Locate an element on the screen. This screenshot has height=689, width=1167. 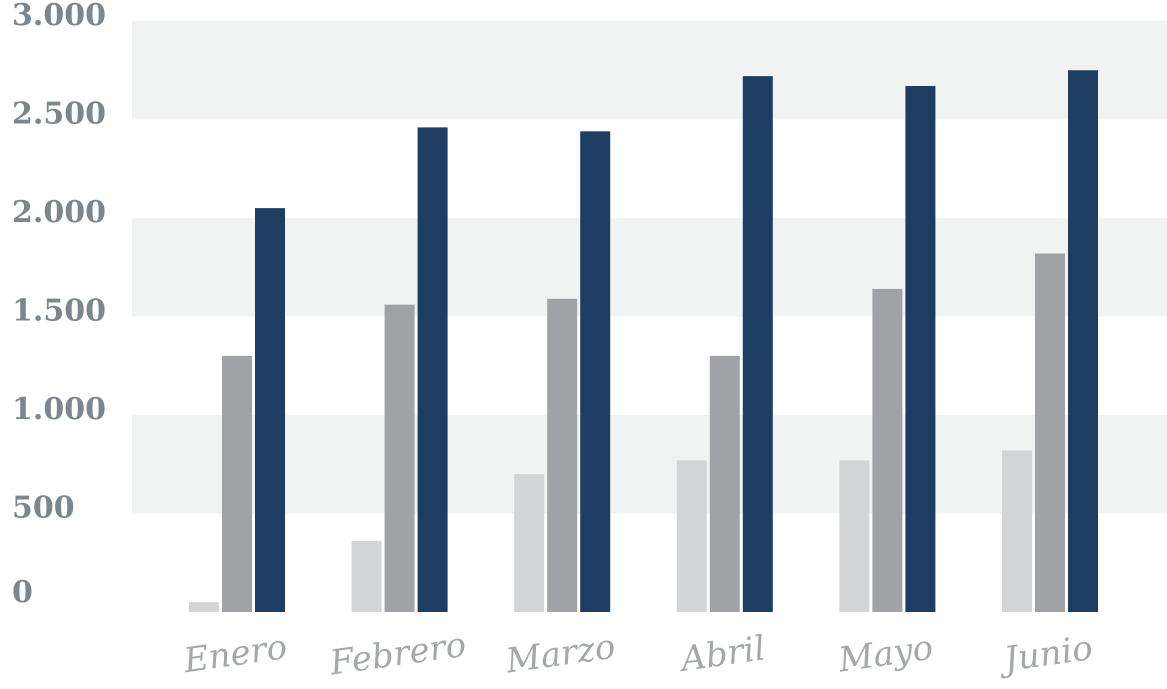
y-tick-label: 2.000 is located at coordinates (59, 212).